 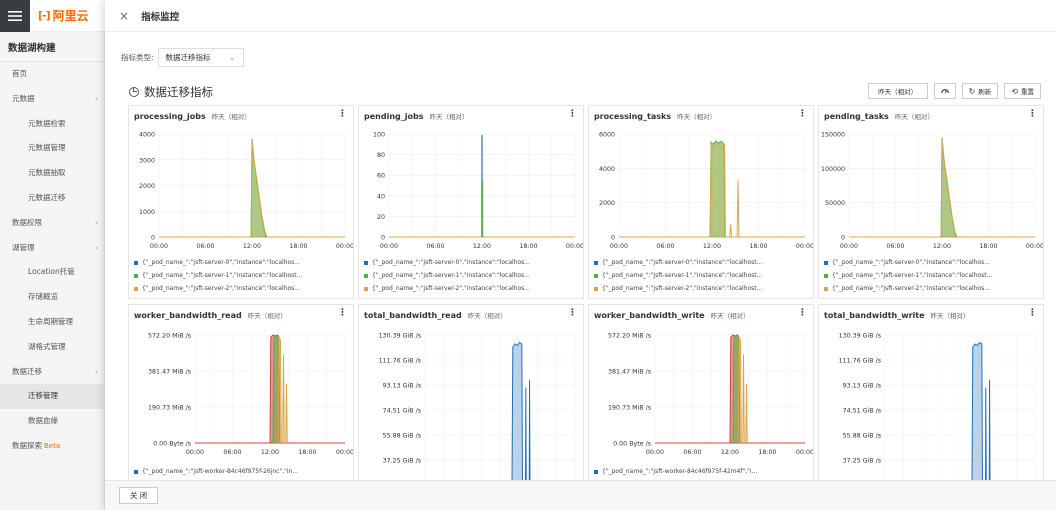 What do you see at coordinates (52, 297) in the screenshot?
I see `sidebar-item: 存储概览` at bounding box center [52, 297].